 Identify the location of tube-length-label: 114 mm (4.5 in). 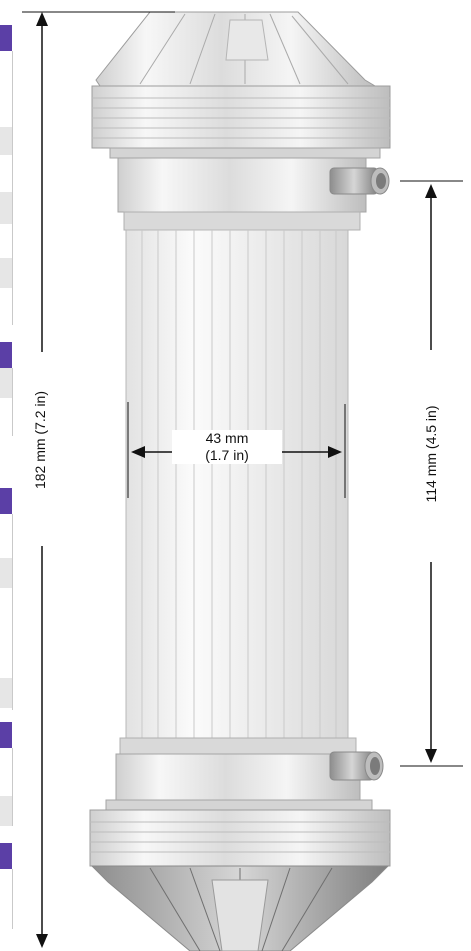
(431, 454).